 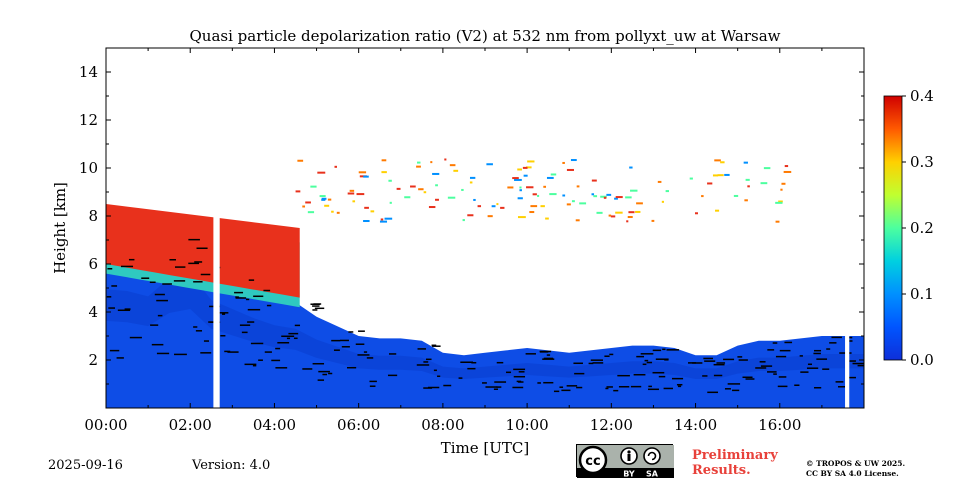 What do you see at coordinates (735, 455) in the screenshot?
I see `preliminary-line1: Preliminary` at bounding box center [735, 455].